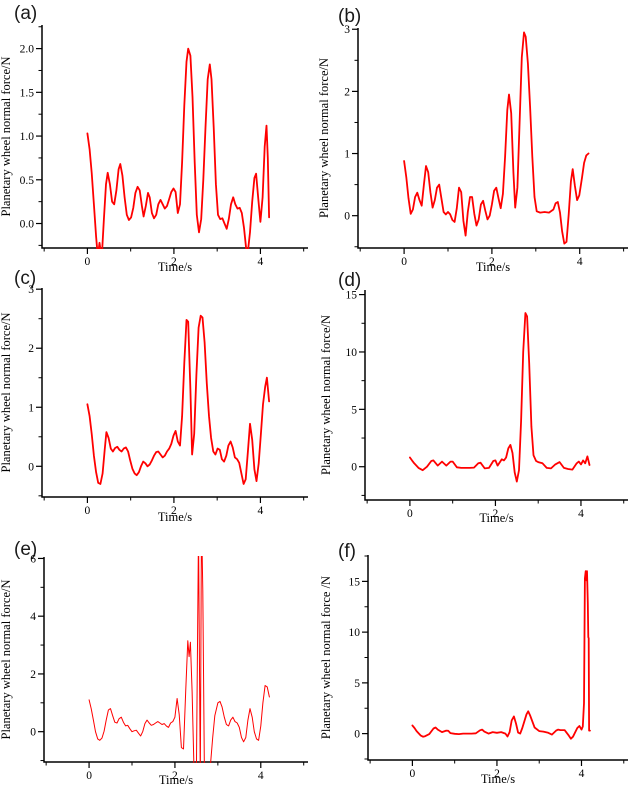  Describe the element at coordinates (326, 657) in the screenshot. I see `y-axis-label: Planetary wheel normal force /N` at that location.